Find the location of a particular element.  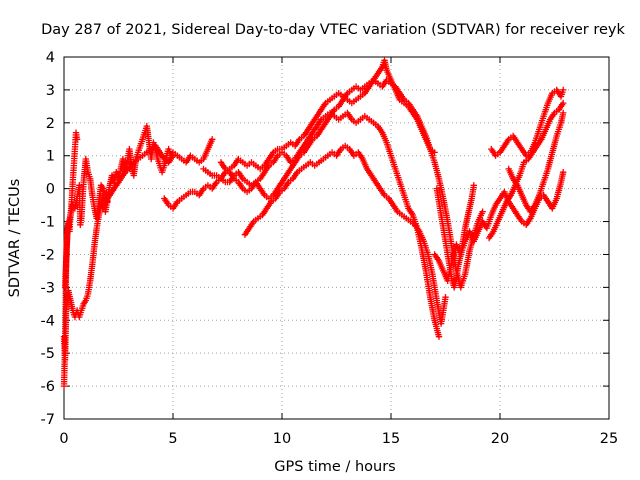

x-axis-label: GPS time / hours is located at coordinates (334, 467).